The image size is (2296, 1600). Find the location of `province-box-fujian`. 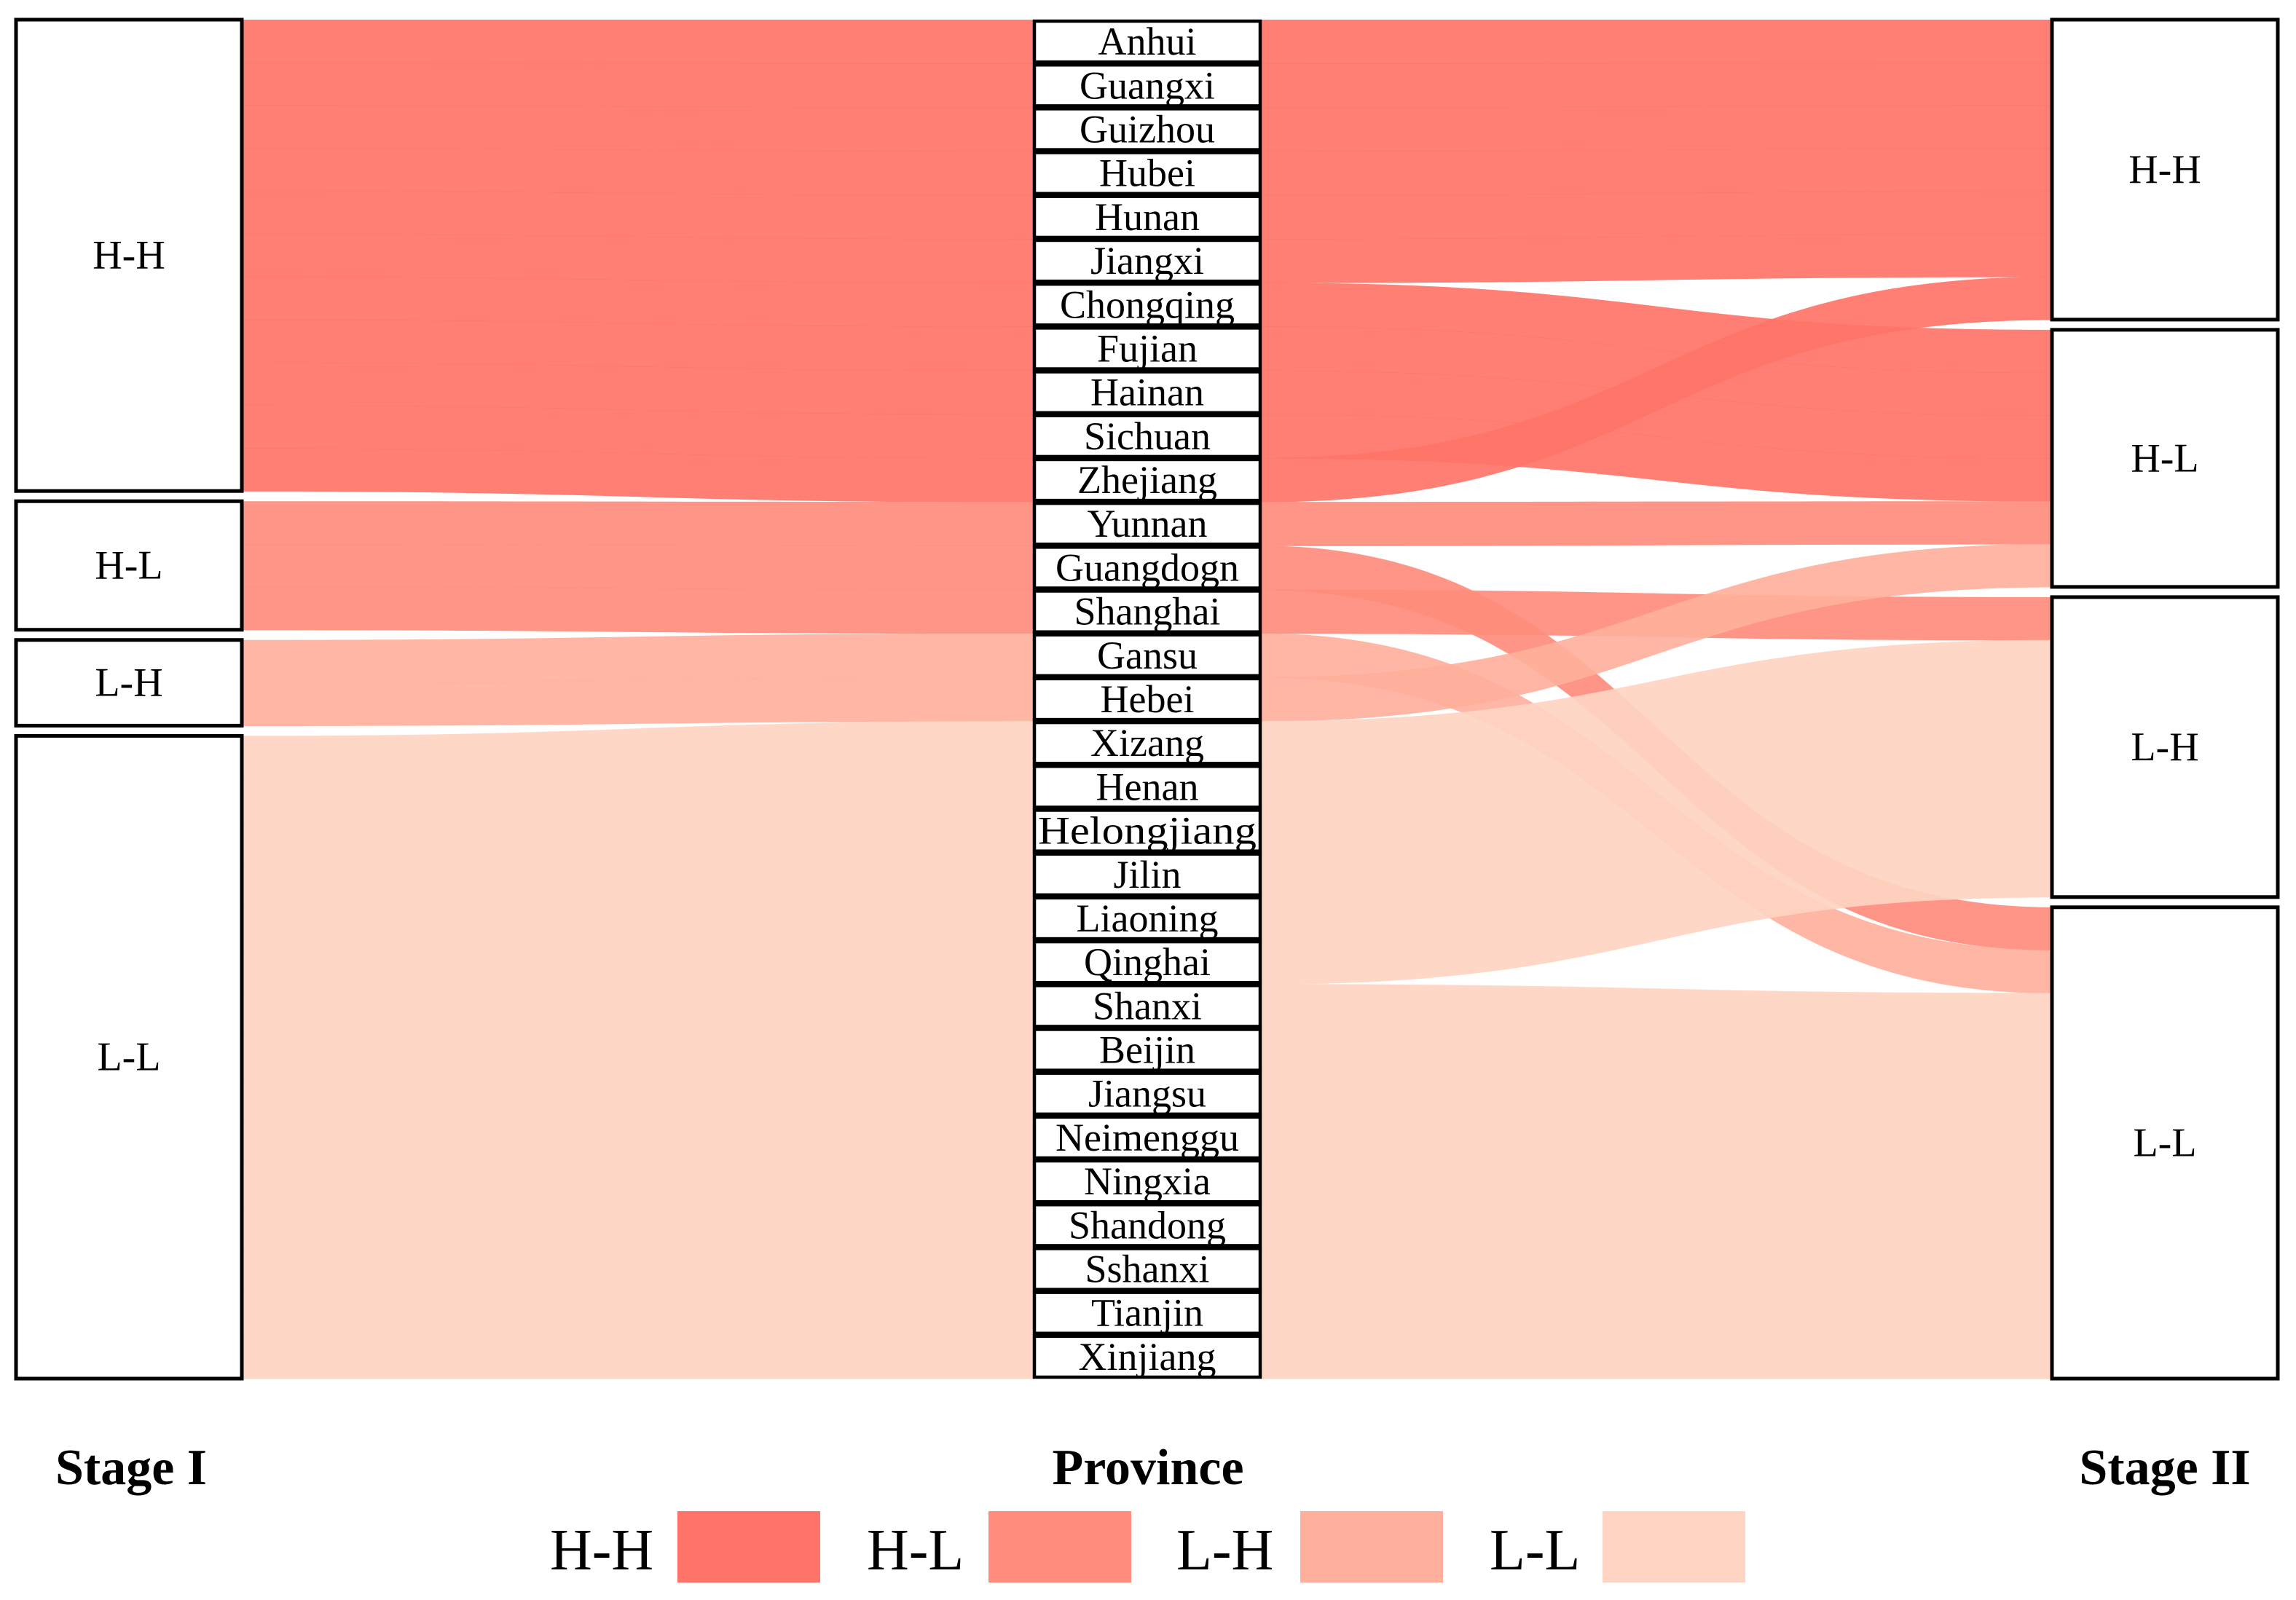

province-box-fujian is located at coordinates (1147, 348).